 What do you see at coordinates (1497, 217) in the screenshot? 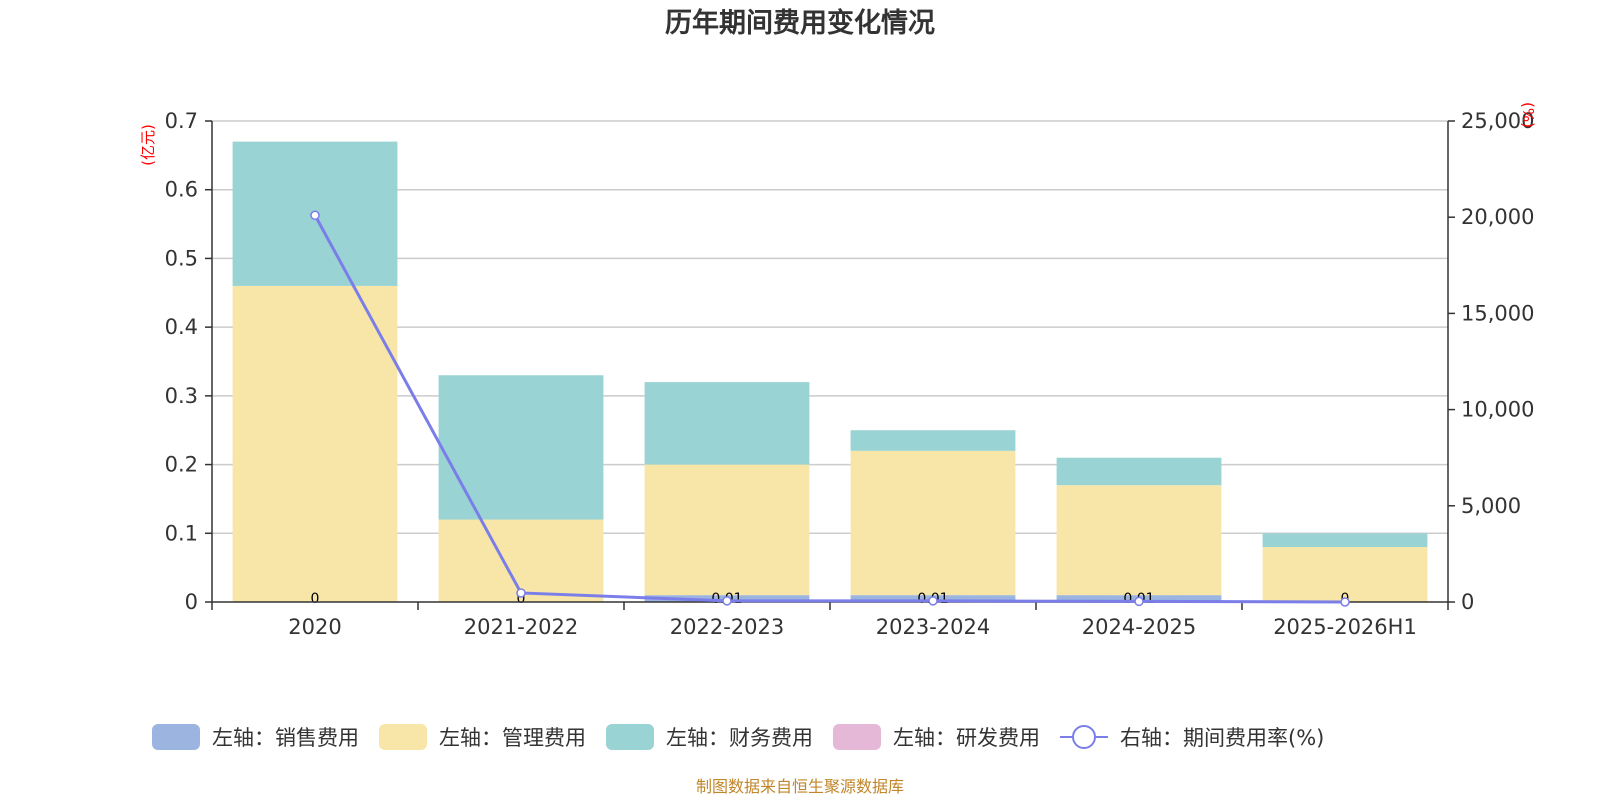
I see `right-tick-label: 20,000` at bounding box center [1497, 217].